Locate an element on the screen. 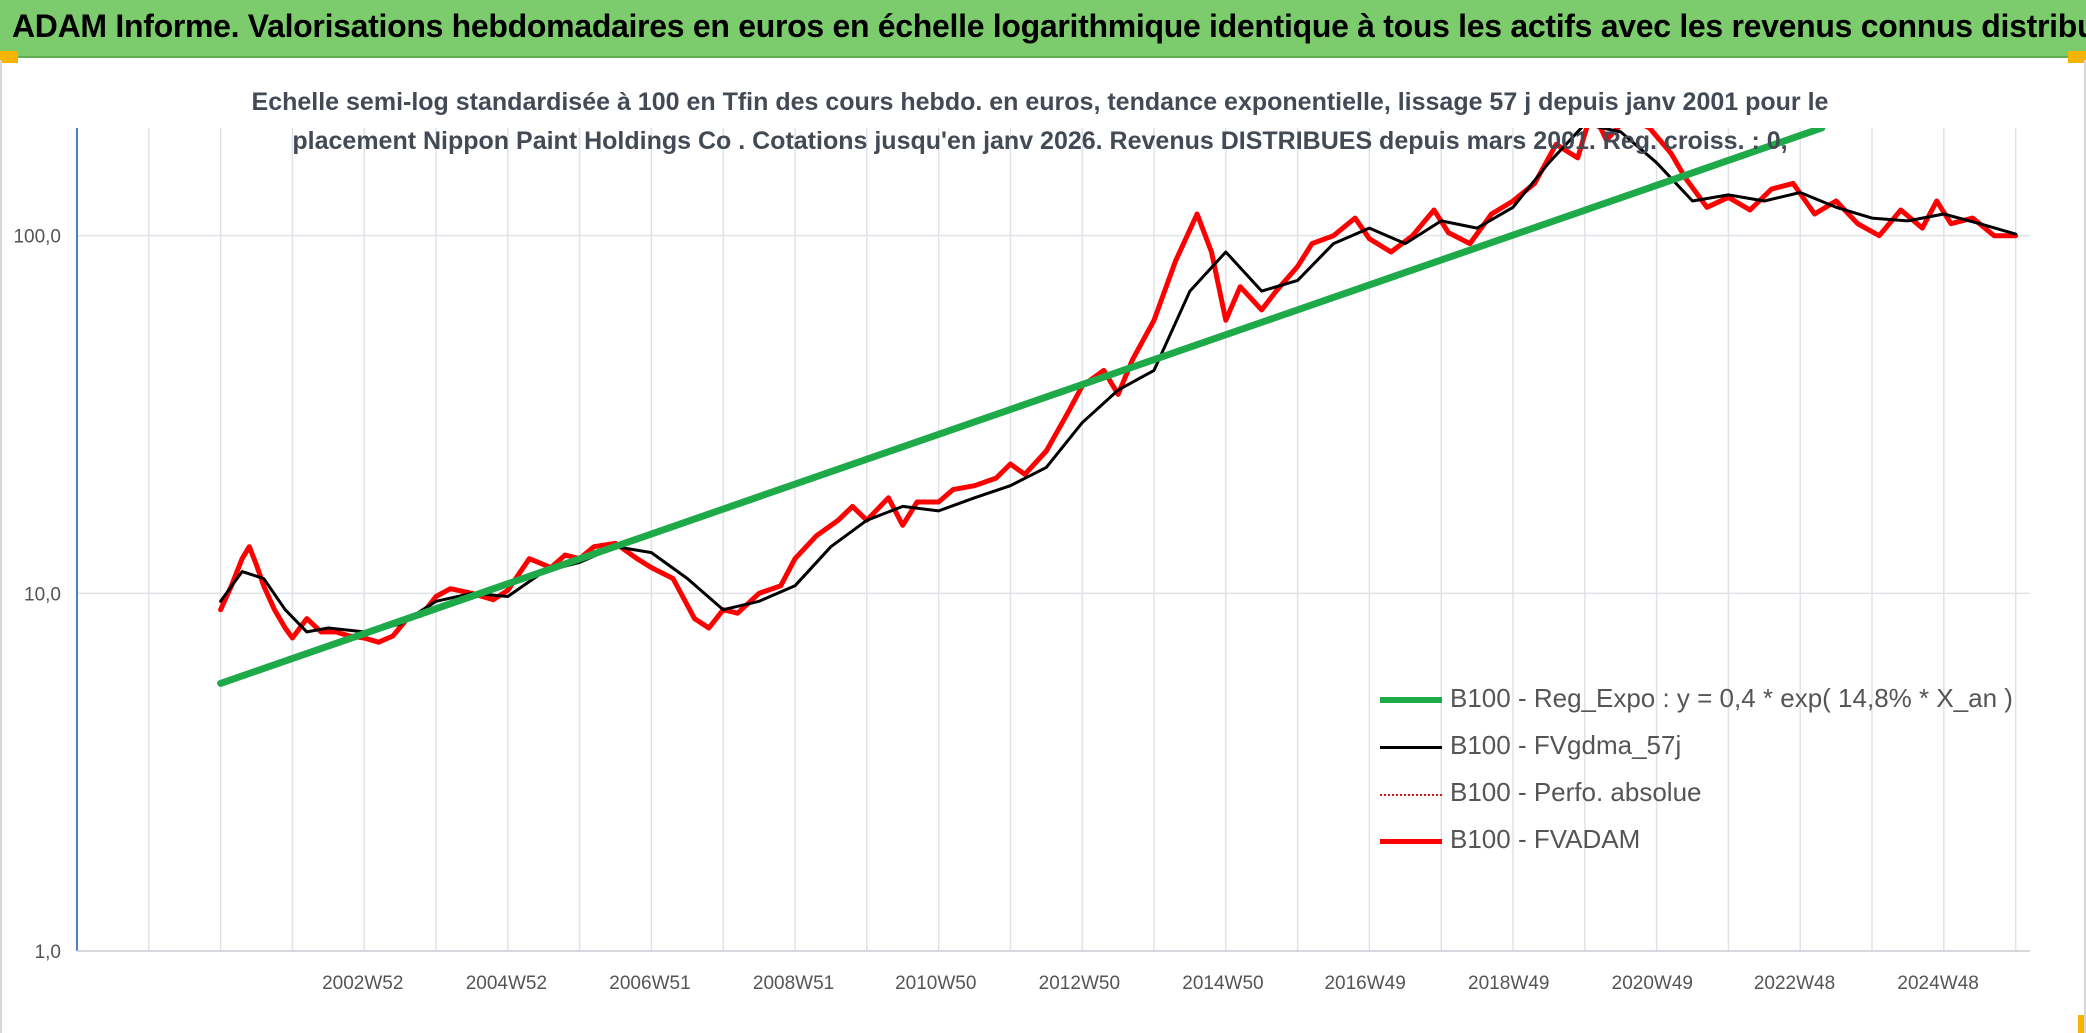 Image resolution: width=2086 pixels, height=1033 pixels. x-tick-label: 2014W50 is located at coordinates (1222, 983).